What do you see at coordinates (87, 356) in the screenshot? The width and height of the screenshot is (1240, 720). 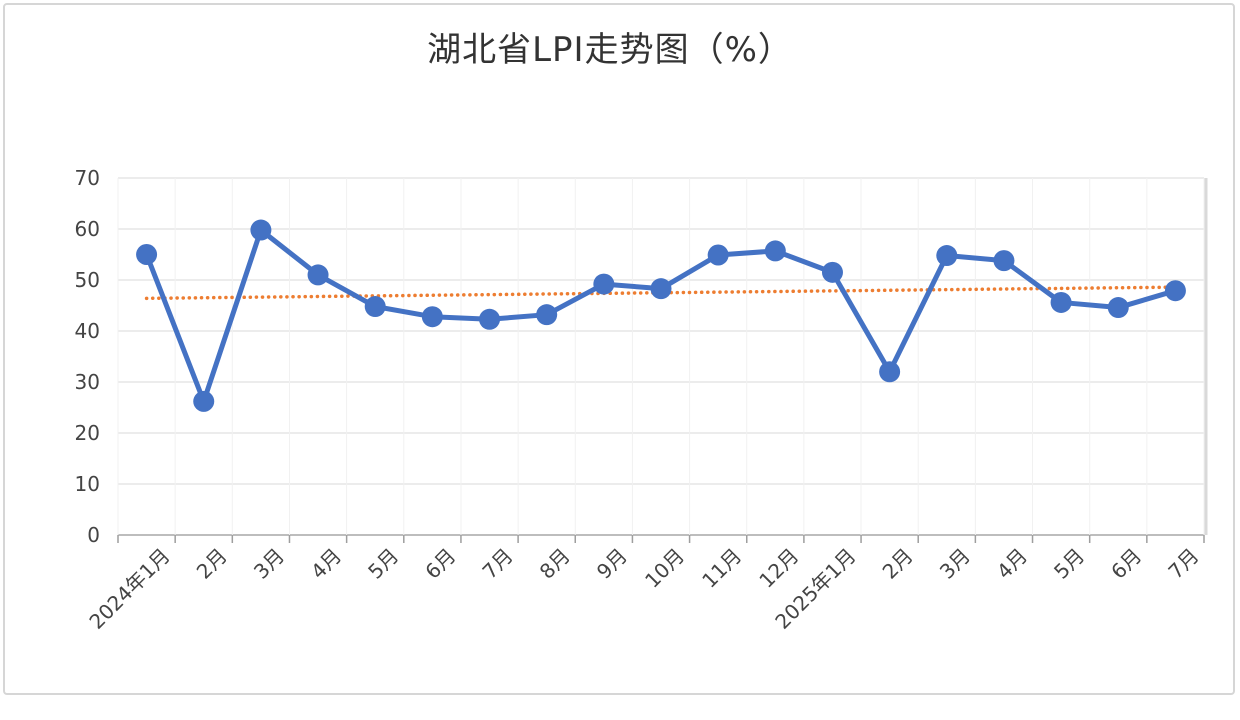 I see `y-axis: 0 10 20 30 40 50 60 70` at bounding box center [87, 356].